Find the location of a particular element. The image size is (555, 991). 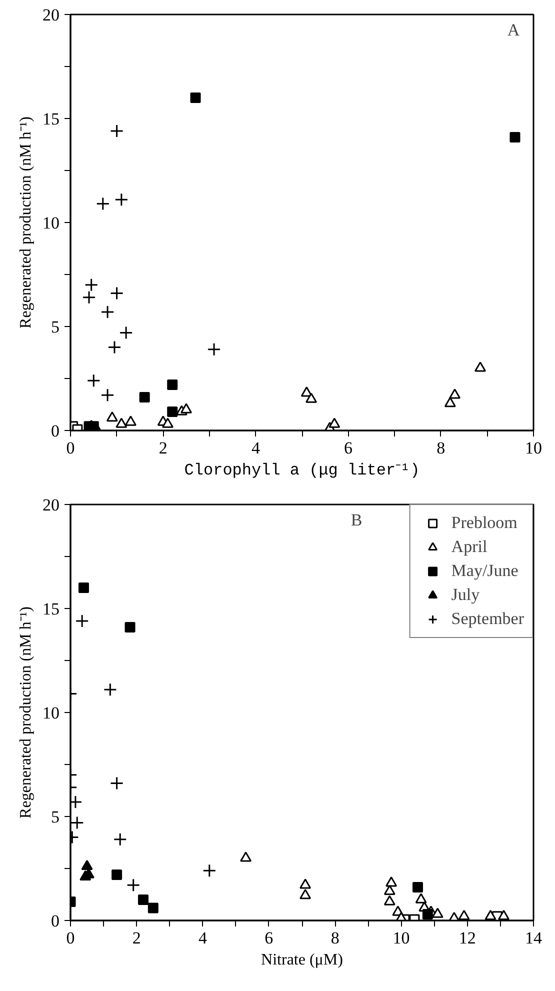

legend-label: Prebloom is located at coordinates (484, 523).